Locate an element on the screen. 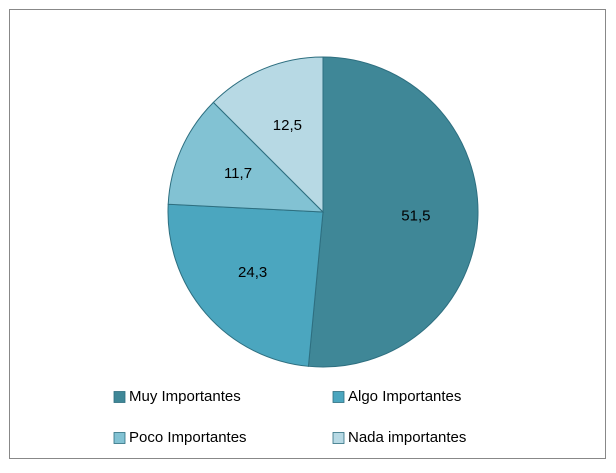  legend-label: Muy Importantes is located at coordinates (185, 396).